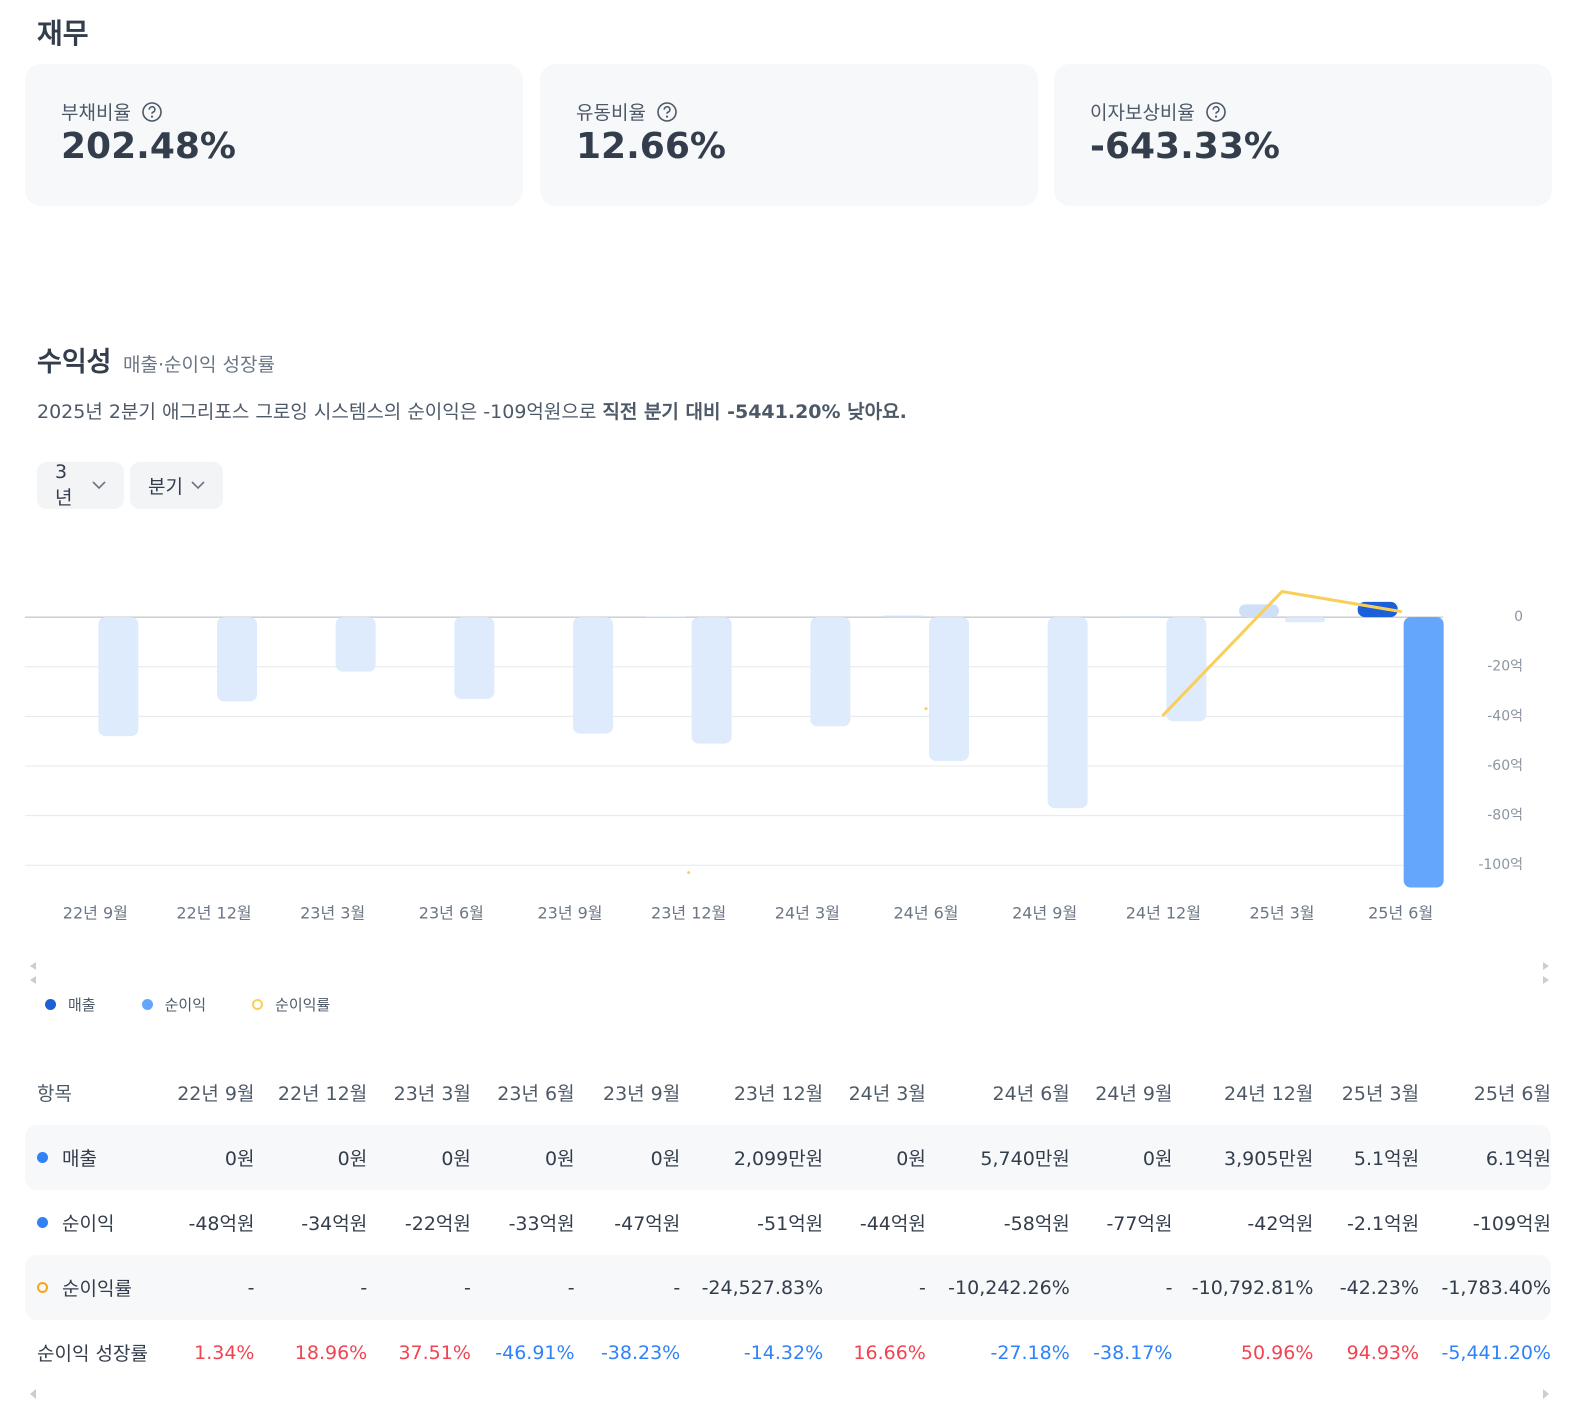 This screenshot has width=1581, height=1422. What do you see at coordinates (1512, 1094) in the screenshot?
I see `header-cell: 25년 6월` at bounding box center [1512, 1094].